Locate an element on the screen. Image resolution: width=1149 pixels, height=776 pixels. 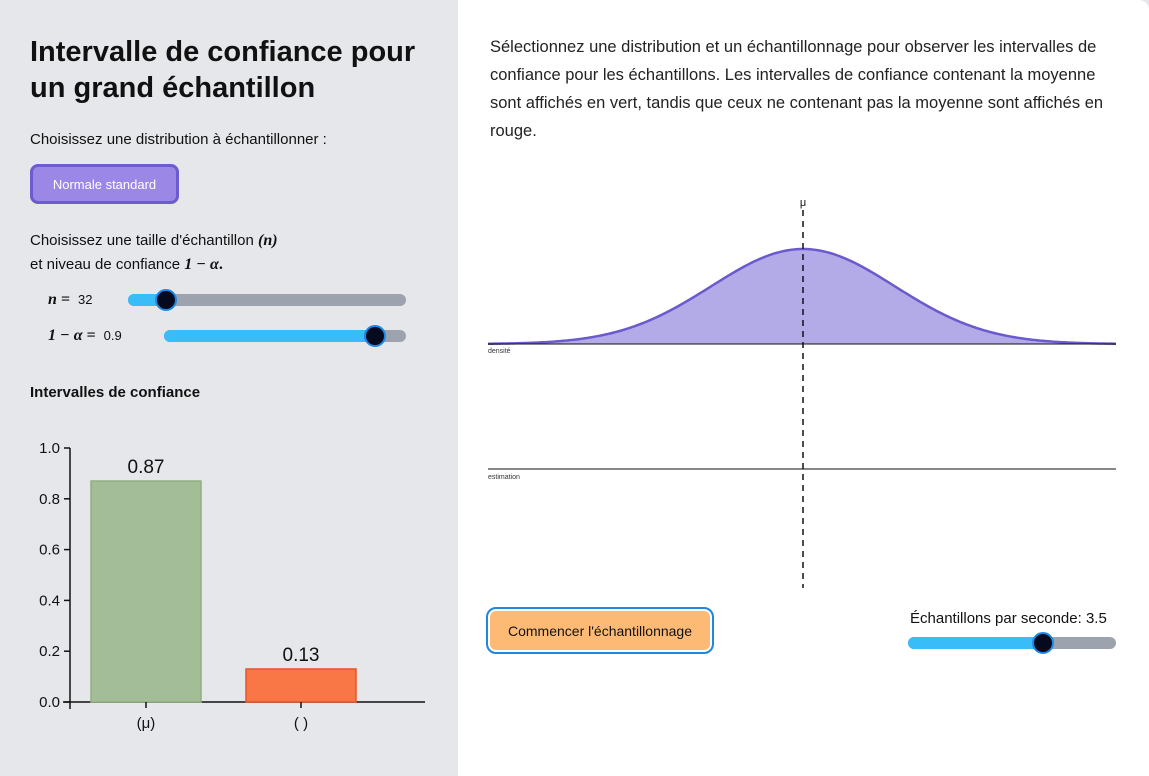
confidence-symbol: 1 − α is located at coordinates (201, 264).